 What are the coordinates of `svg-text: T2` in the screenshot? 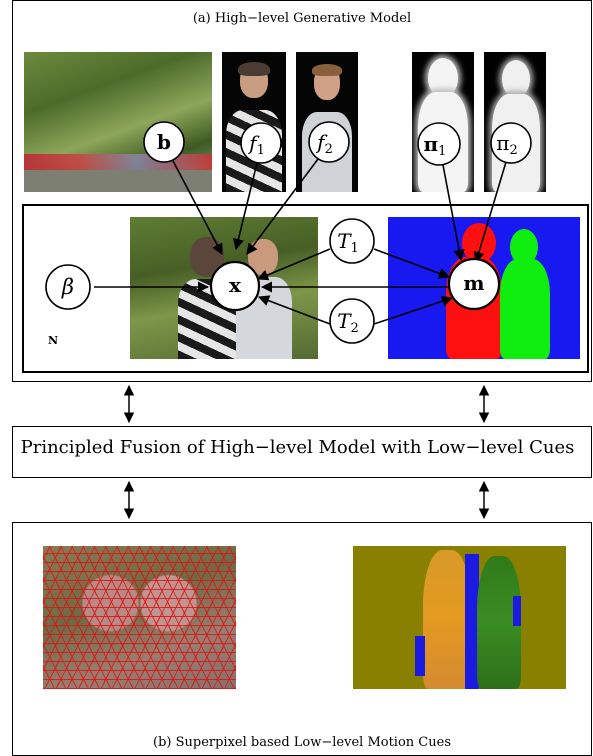 It's located at (348, 322).